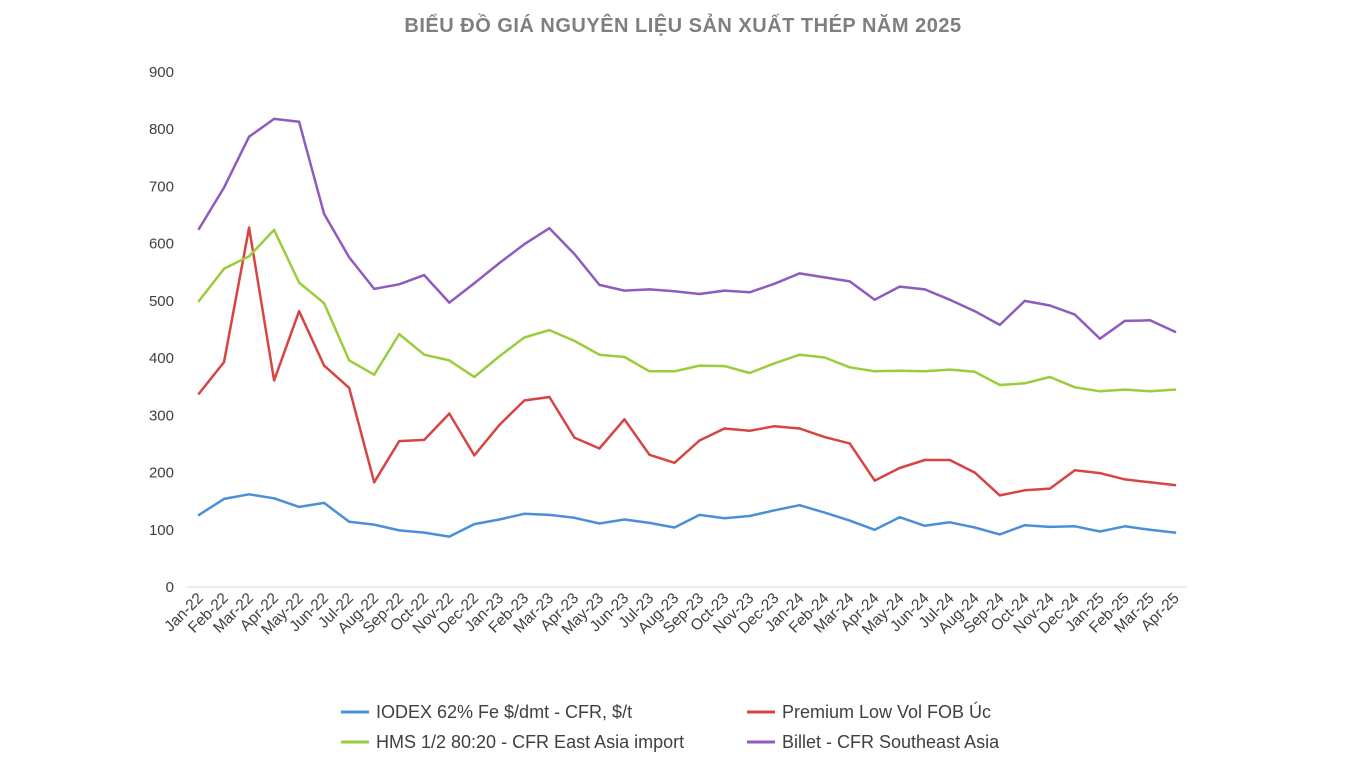 This screenshot has width=1366, height=768. I want to click on y-axis-ticks: 0 100 200 300 400 500 600 700 800 900, so click(161, 330).